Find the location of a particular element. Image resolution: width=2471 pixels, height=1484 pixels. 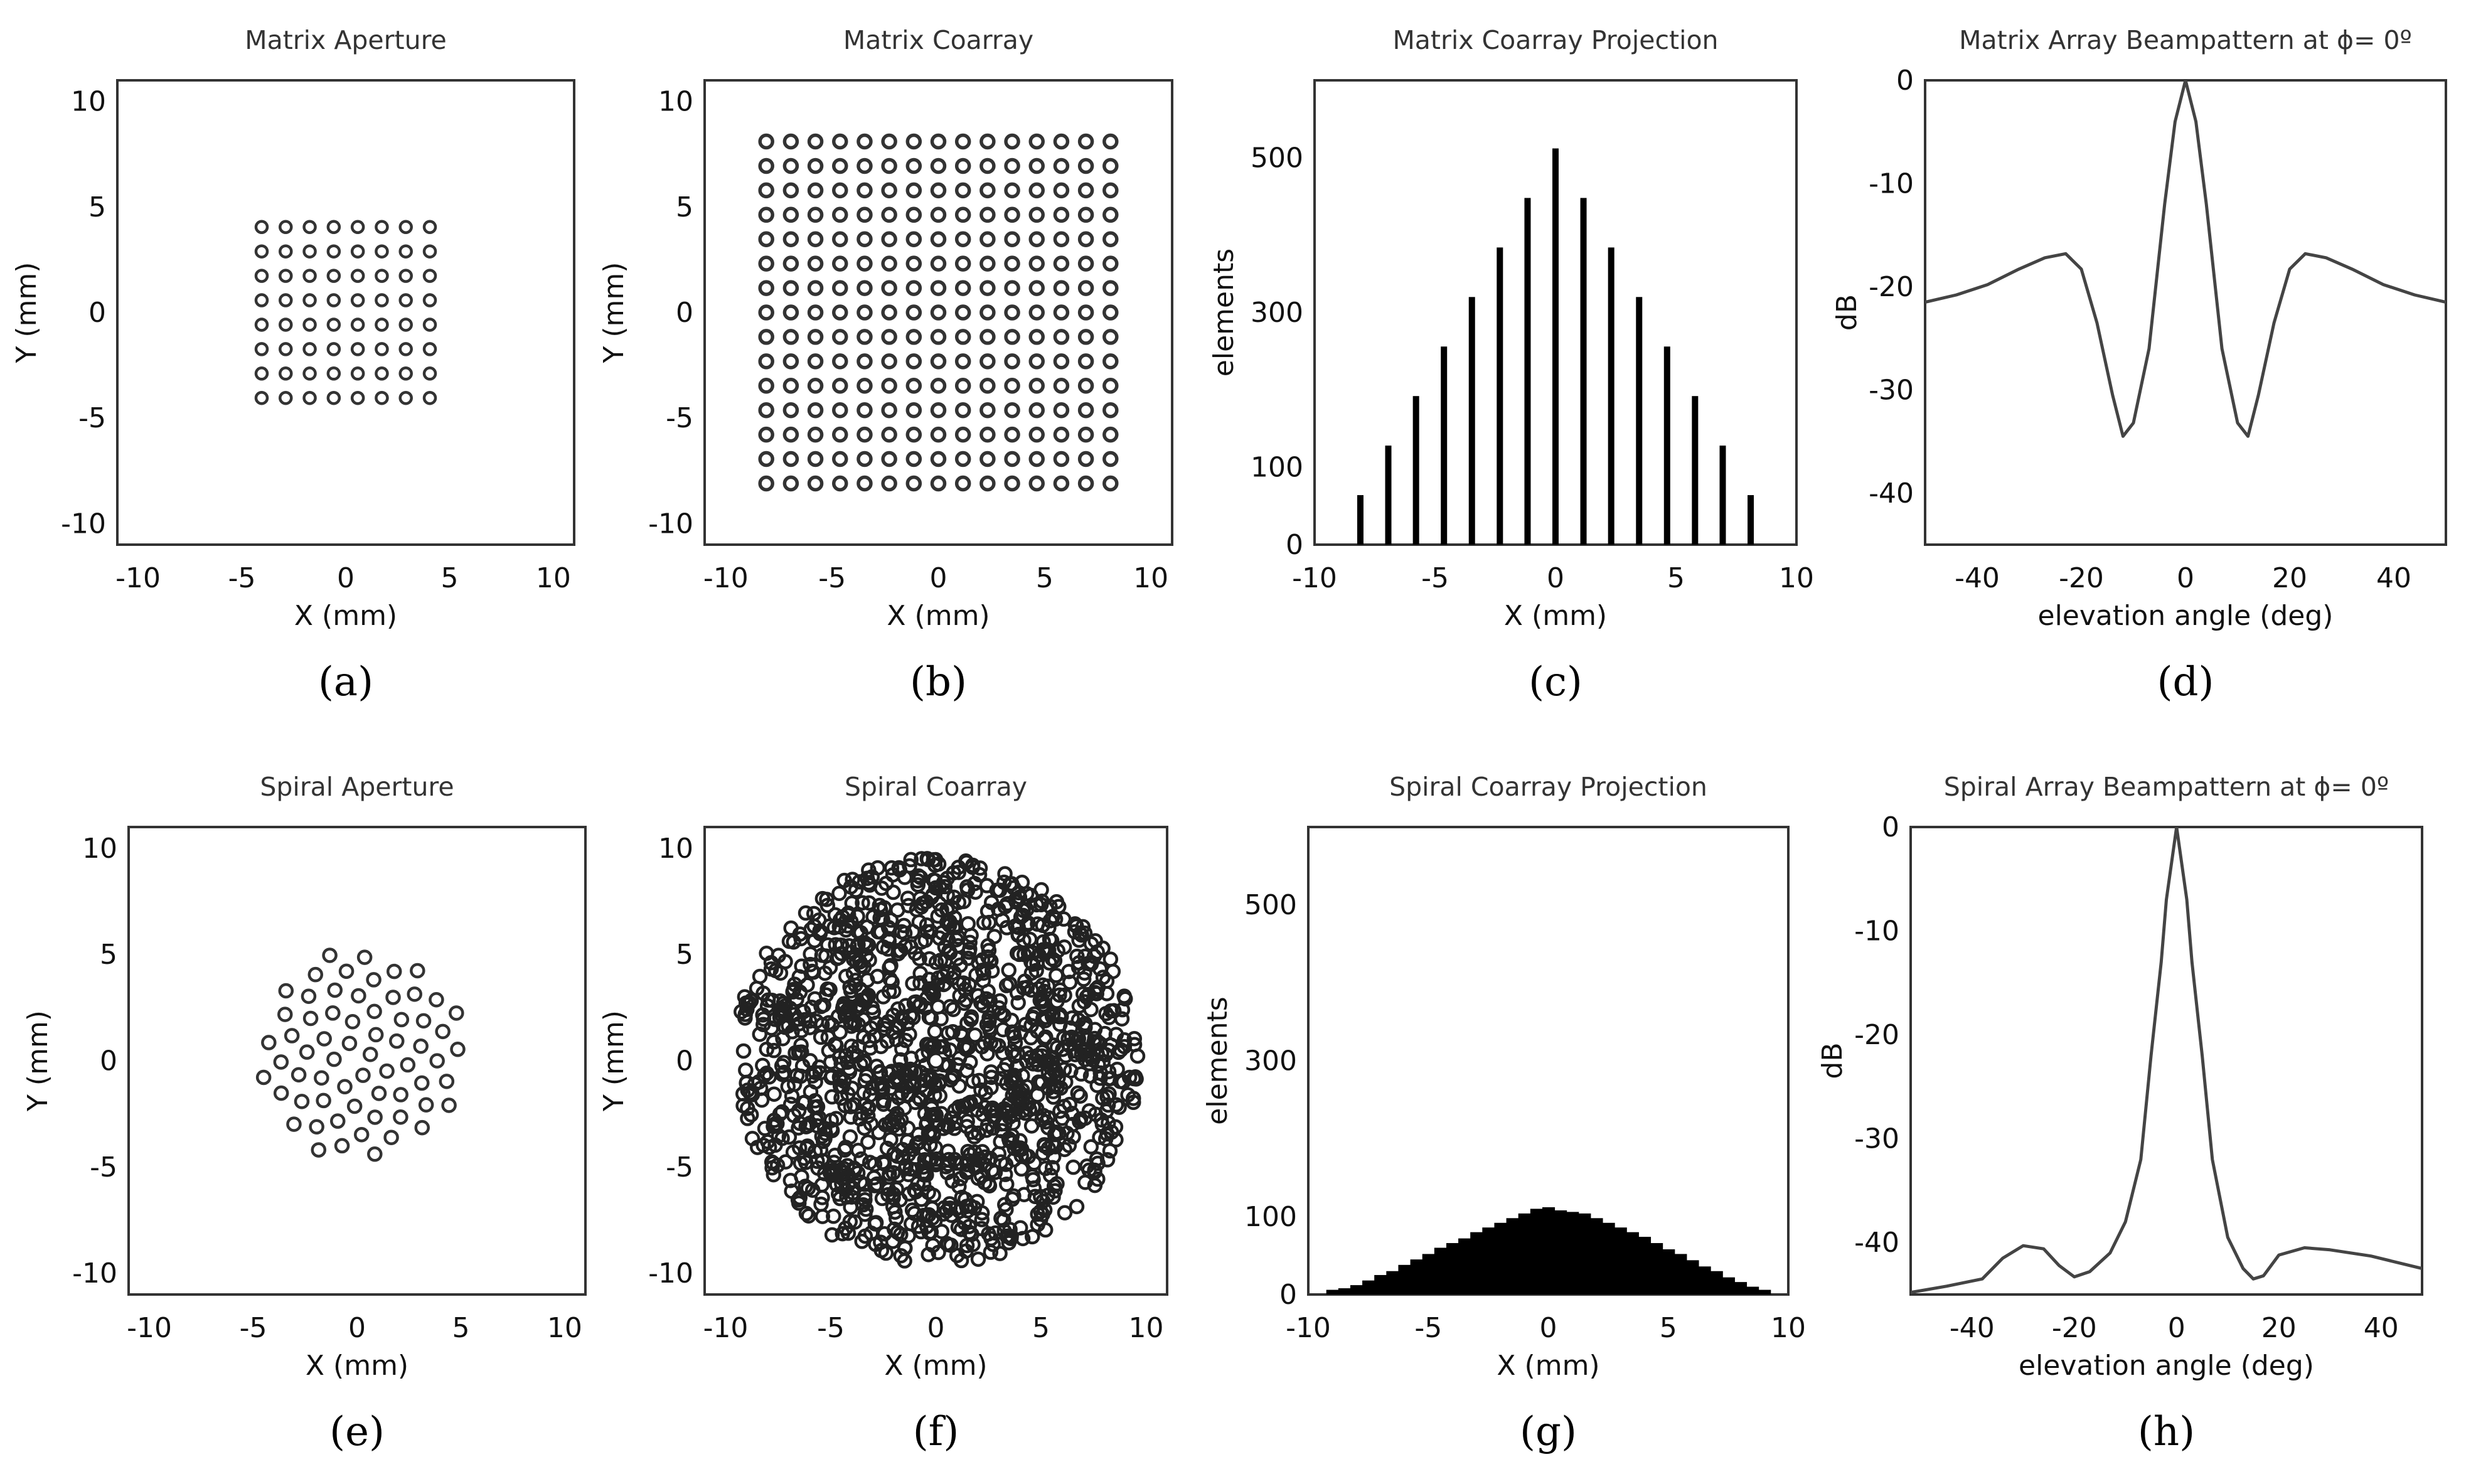

x-tick-label: -10 is located at coordinates (1308, 1328).